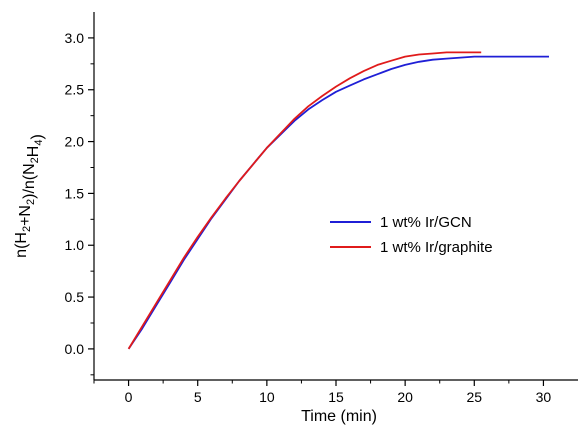 This screenshot has width=587, height=435. What do you see at coordinates (25, 215) in the screenshot?
I see `y-title-text: +N` at bounding box center [25, 215].